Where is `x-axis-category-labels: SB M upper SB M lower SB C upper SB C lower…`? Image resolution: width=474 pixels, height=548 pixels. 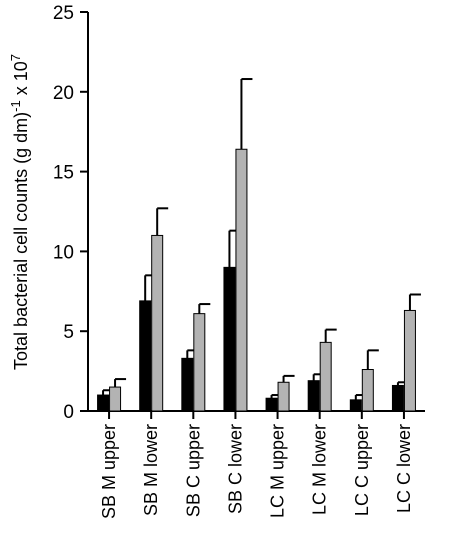 x-axis-category-labels: SB M upper SB M lower SB C upper SB C lower… is located at coordinates (256, 471).